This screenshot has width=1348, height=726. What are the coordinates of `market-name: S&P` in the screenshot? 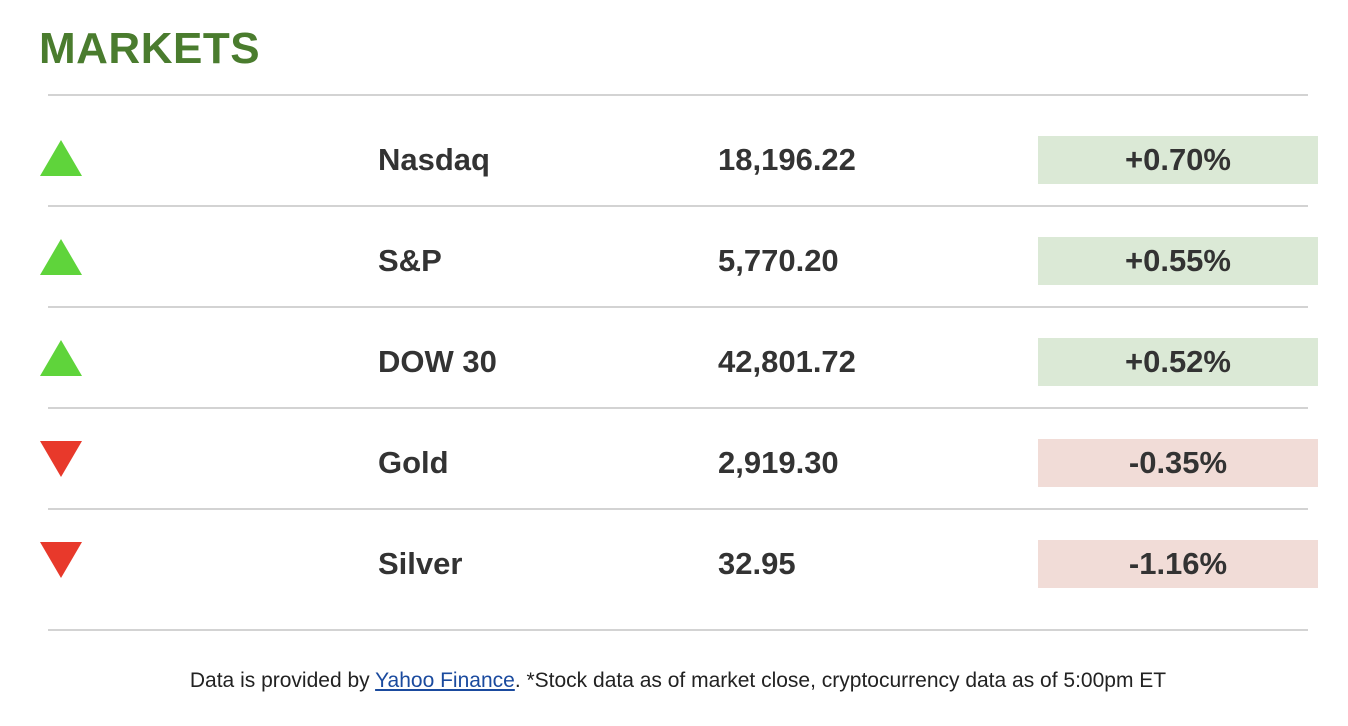 It's located at (410, 260).